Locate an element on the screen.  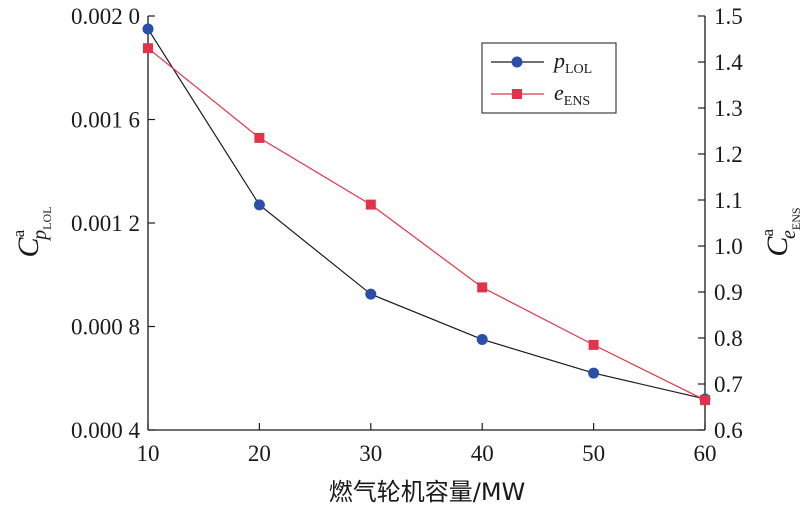
x-tick-label: 60 is located at coordinates (705, 453).